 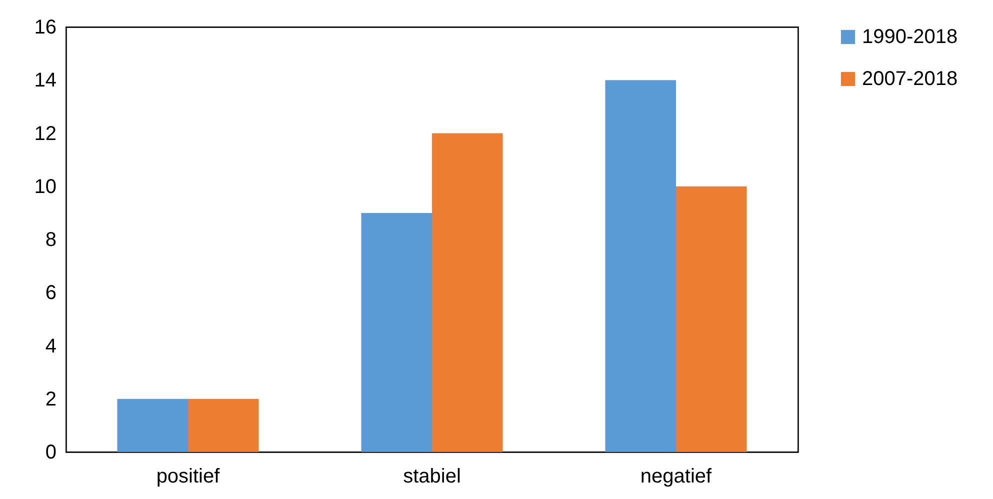 What do you see at coordinates (45, 187) in the screenshot?
I see `y-tick-label: 10` at bounding box center [45, 187].